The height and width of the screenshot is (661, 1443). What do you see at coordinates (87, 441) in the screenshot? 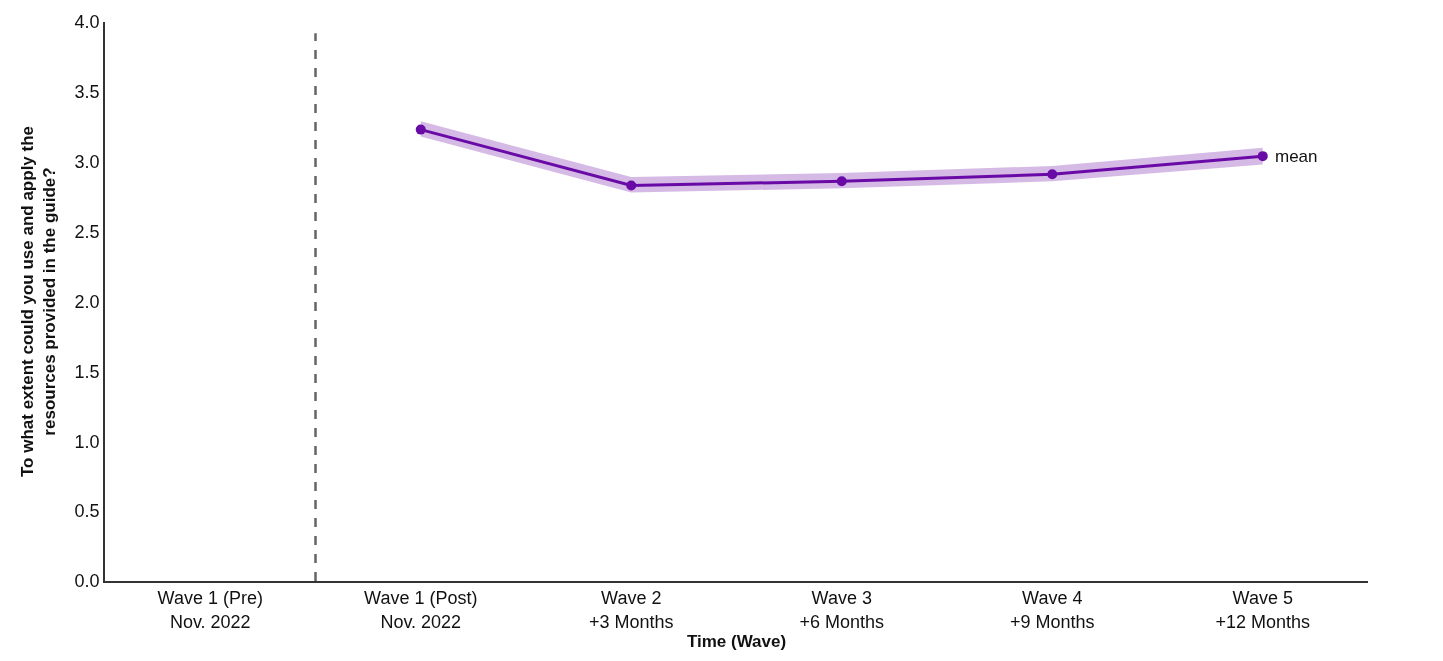
I see `y-tick-label: 1.0` at bounding box center [87, 441].